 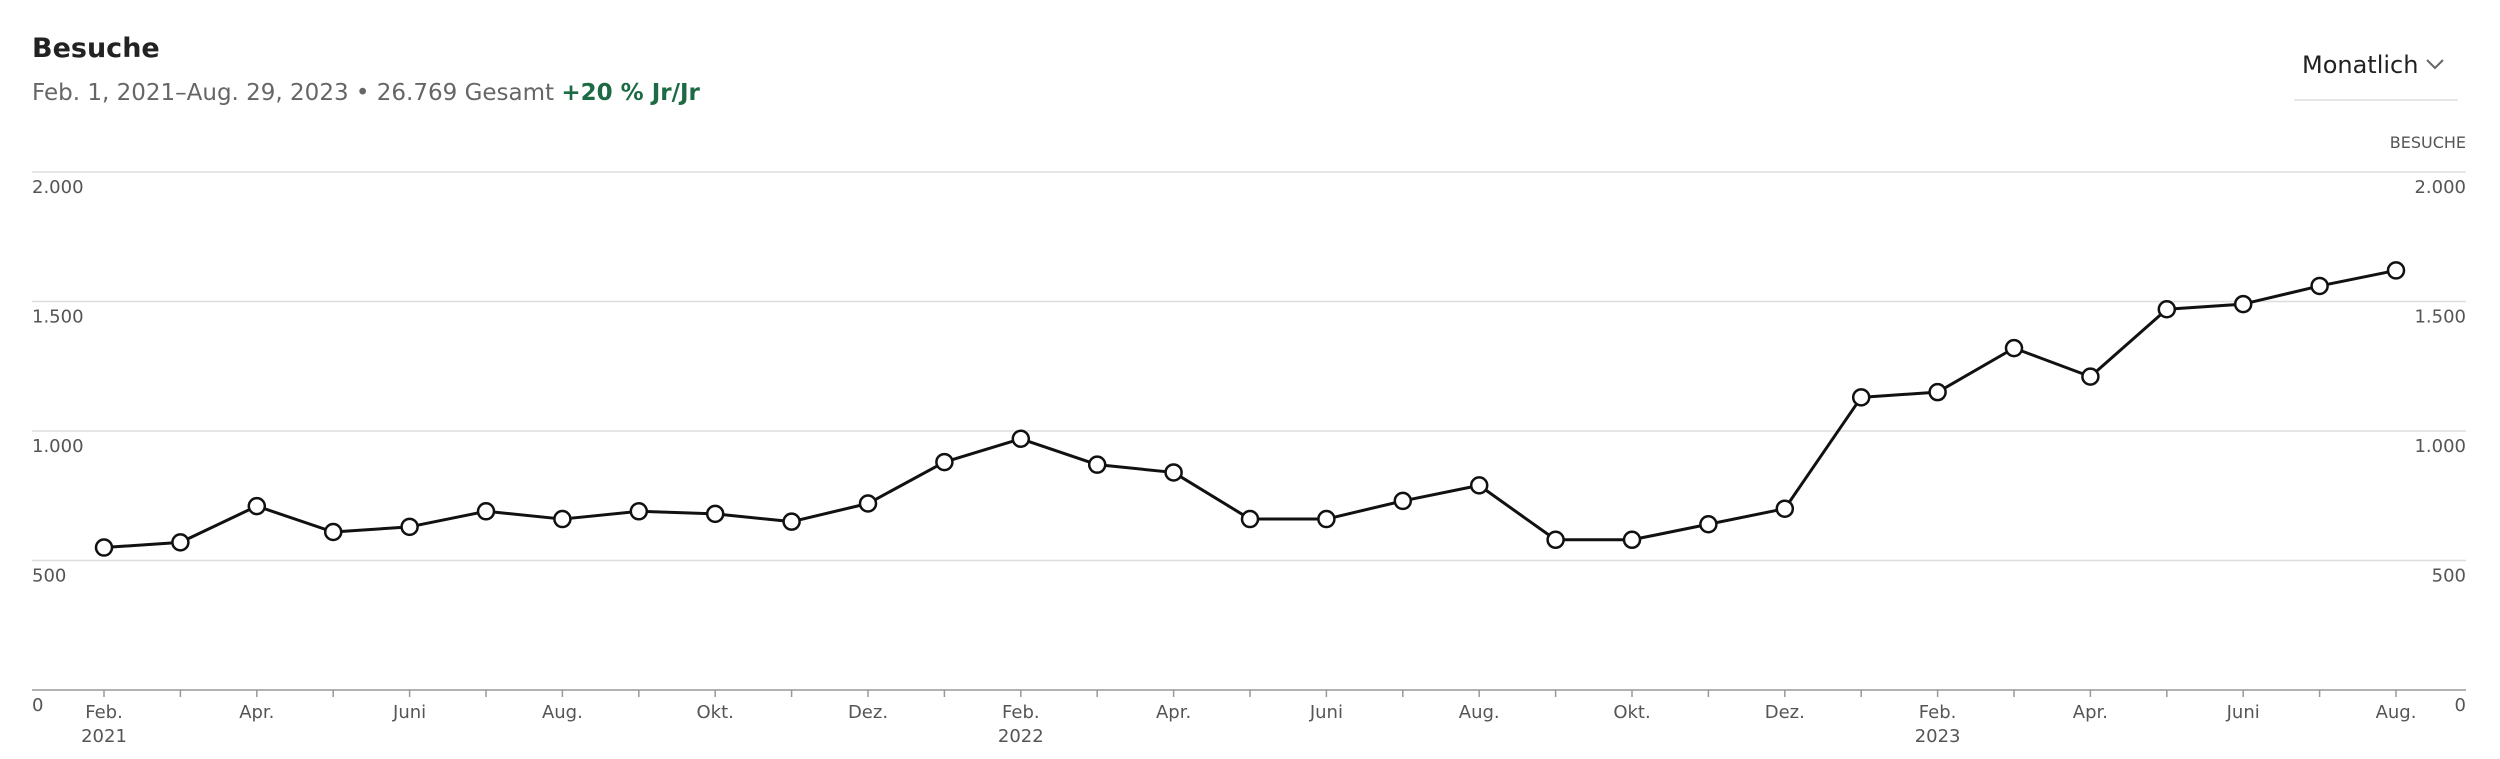 I want to click on x-year-label: 2023, so click(x=1938, y=736).